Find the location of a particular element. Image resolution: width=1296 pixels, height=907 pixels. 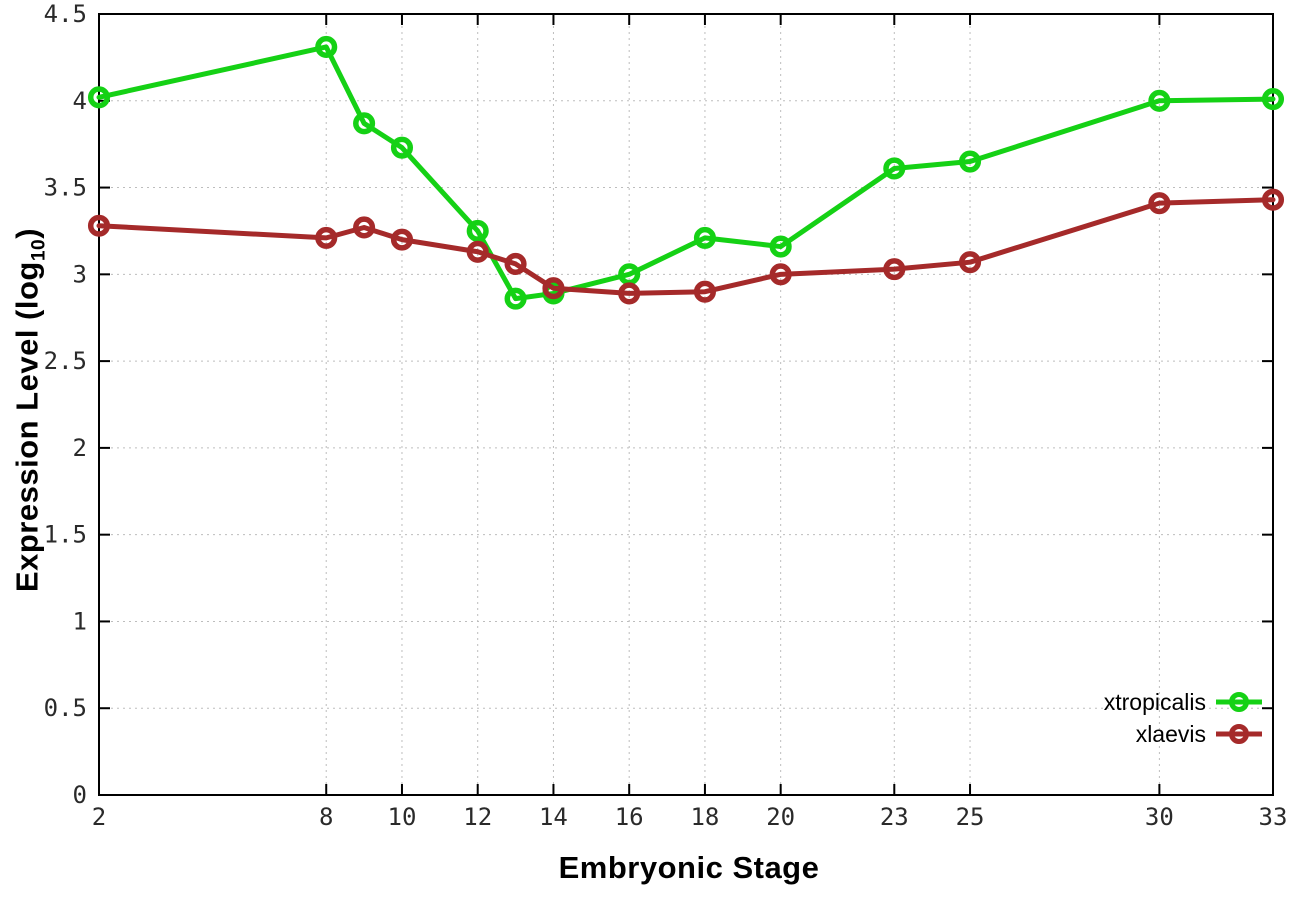

y-axis-label-subscript: 10 is located at coordinates (39, 250).